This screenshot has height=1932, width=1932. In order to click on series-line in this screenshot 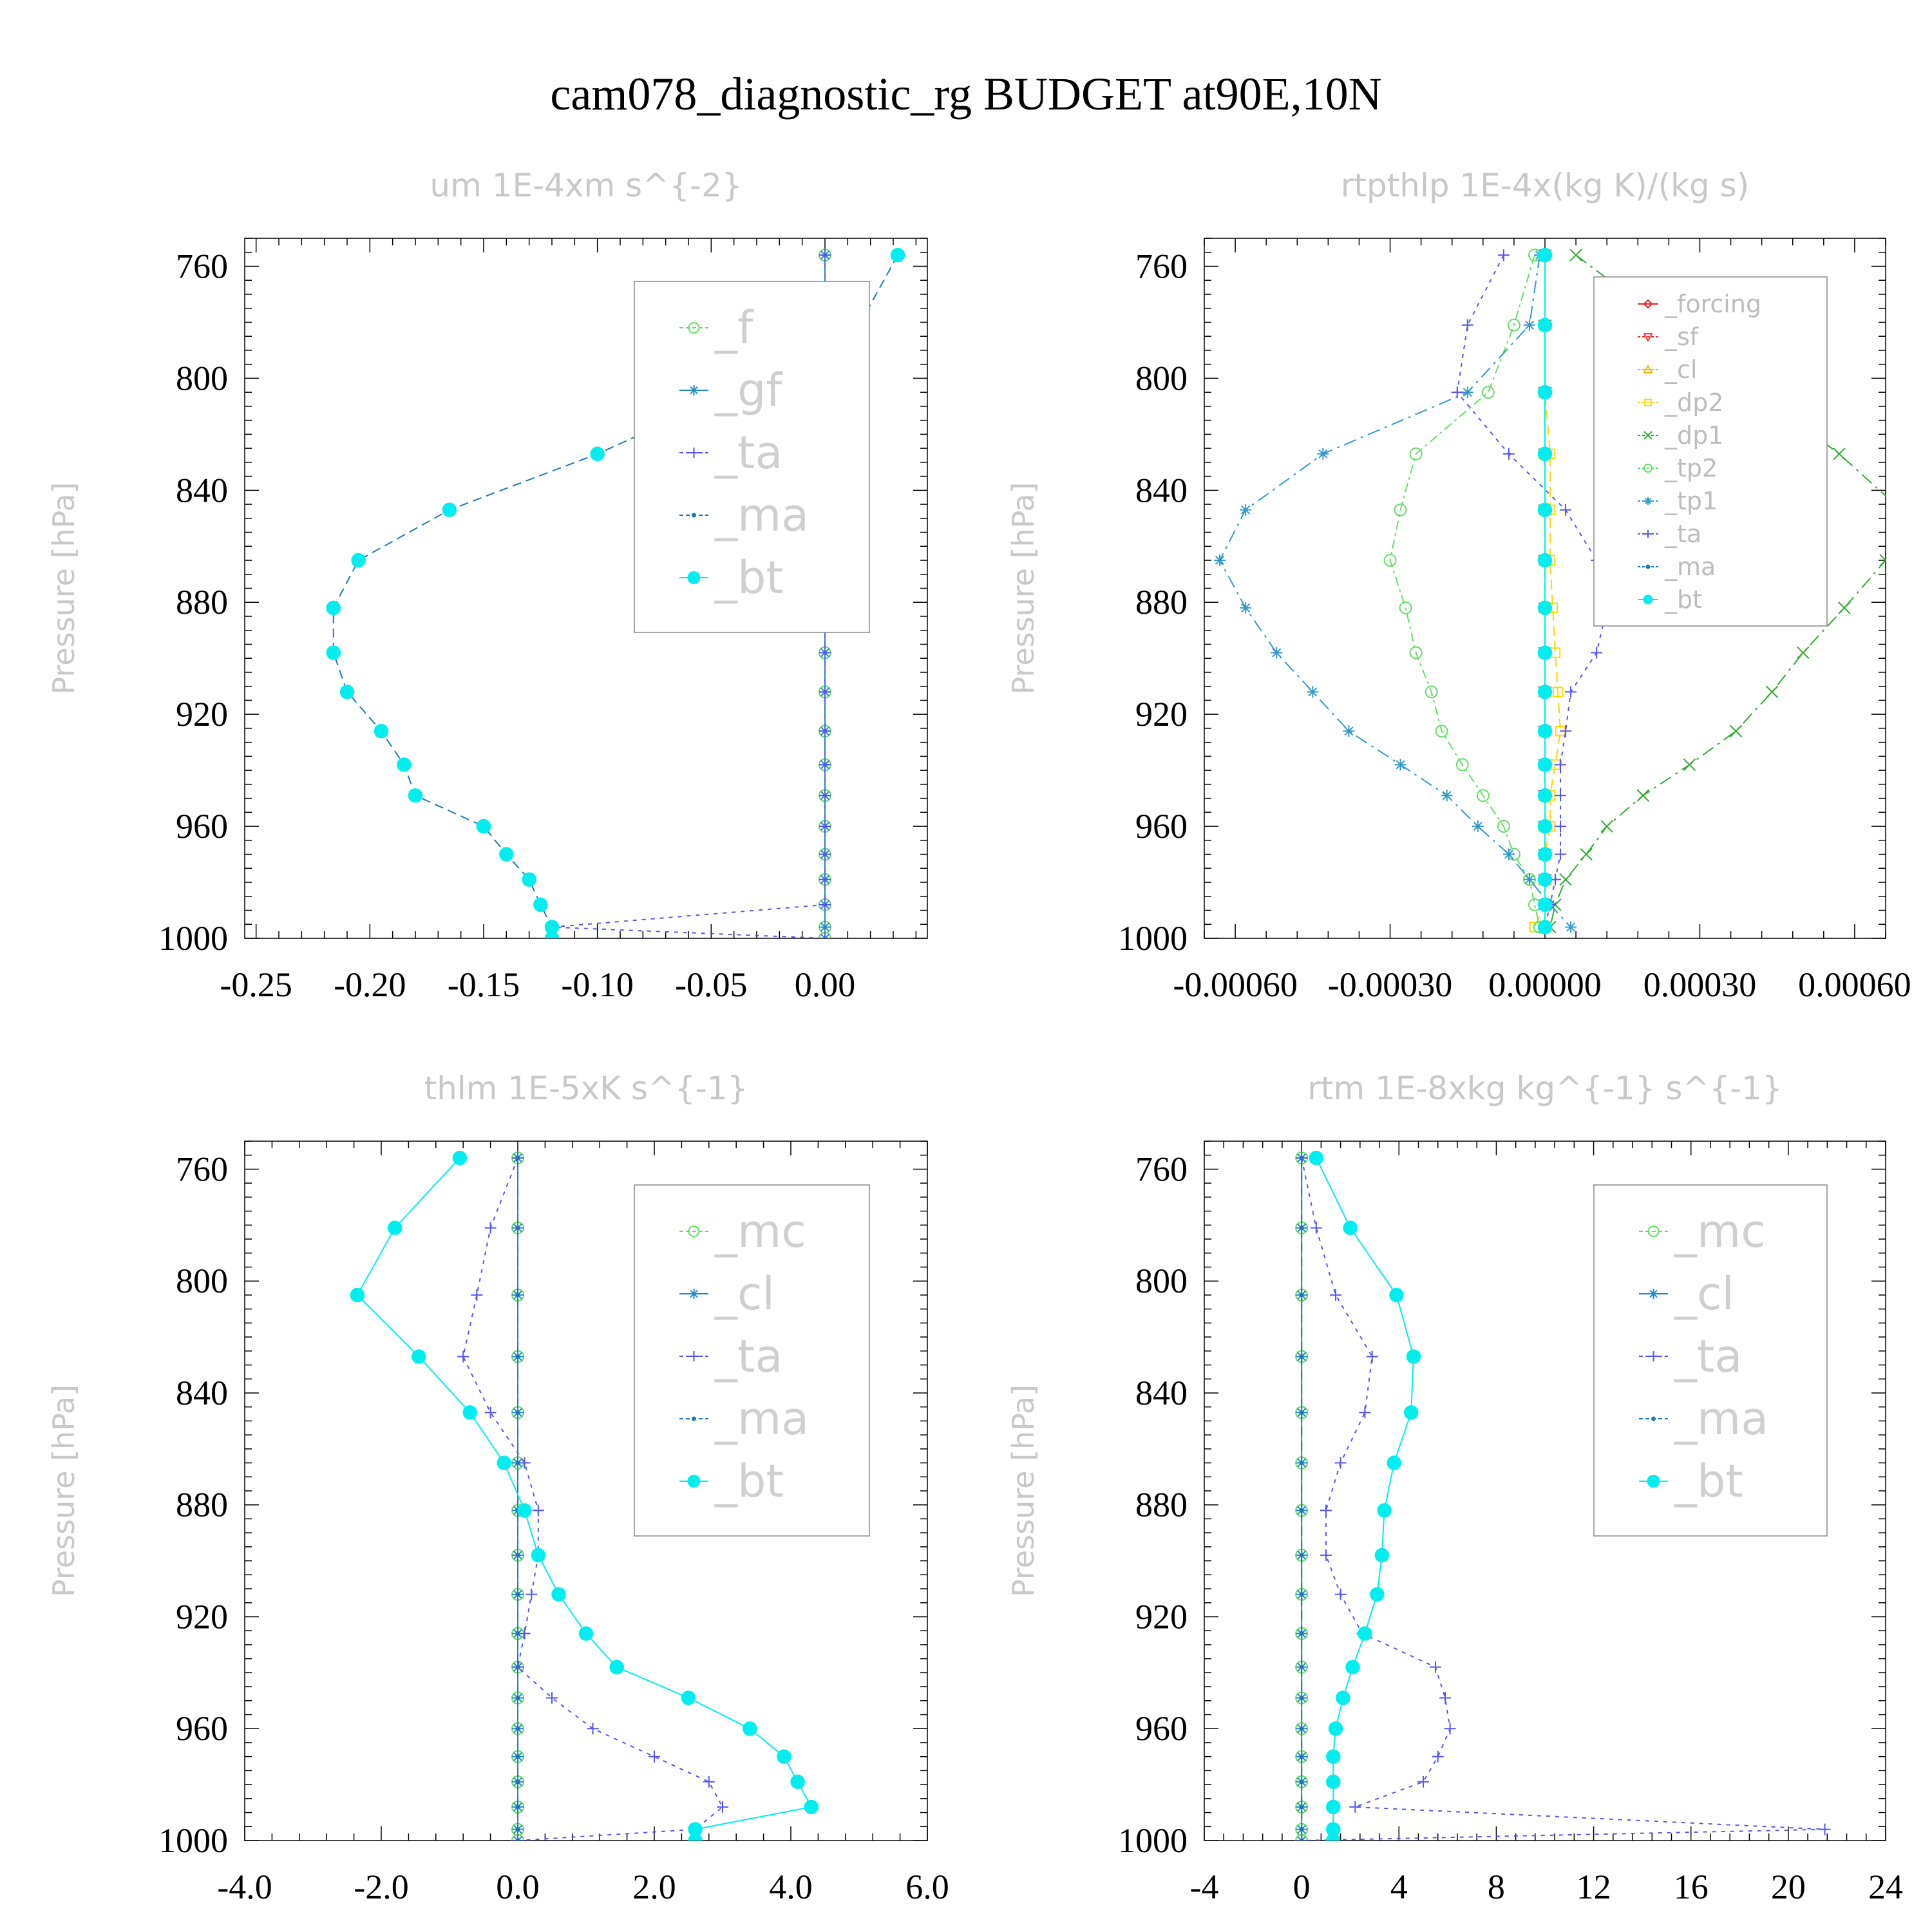, I will do `click(1465, 590)`.